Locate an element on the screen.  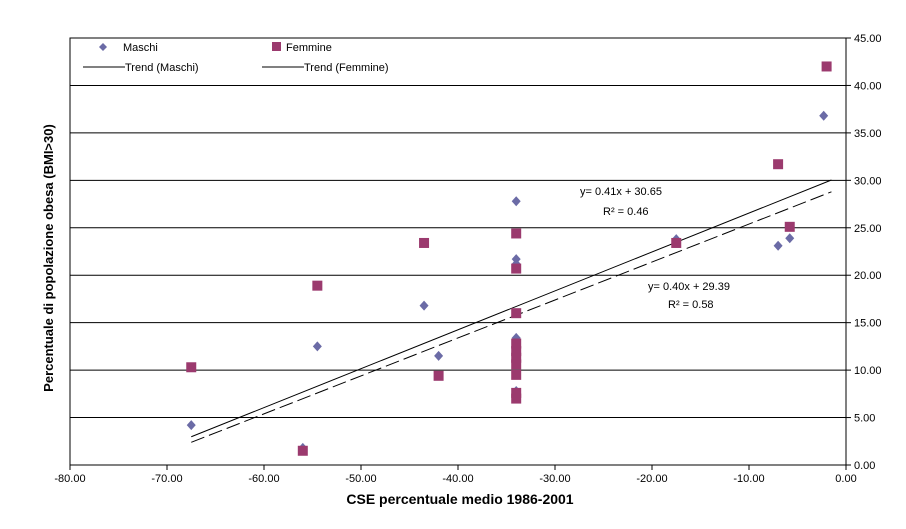
y-tick-label: 40.00 is located at coordinates (868, 86).